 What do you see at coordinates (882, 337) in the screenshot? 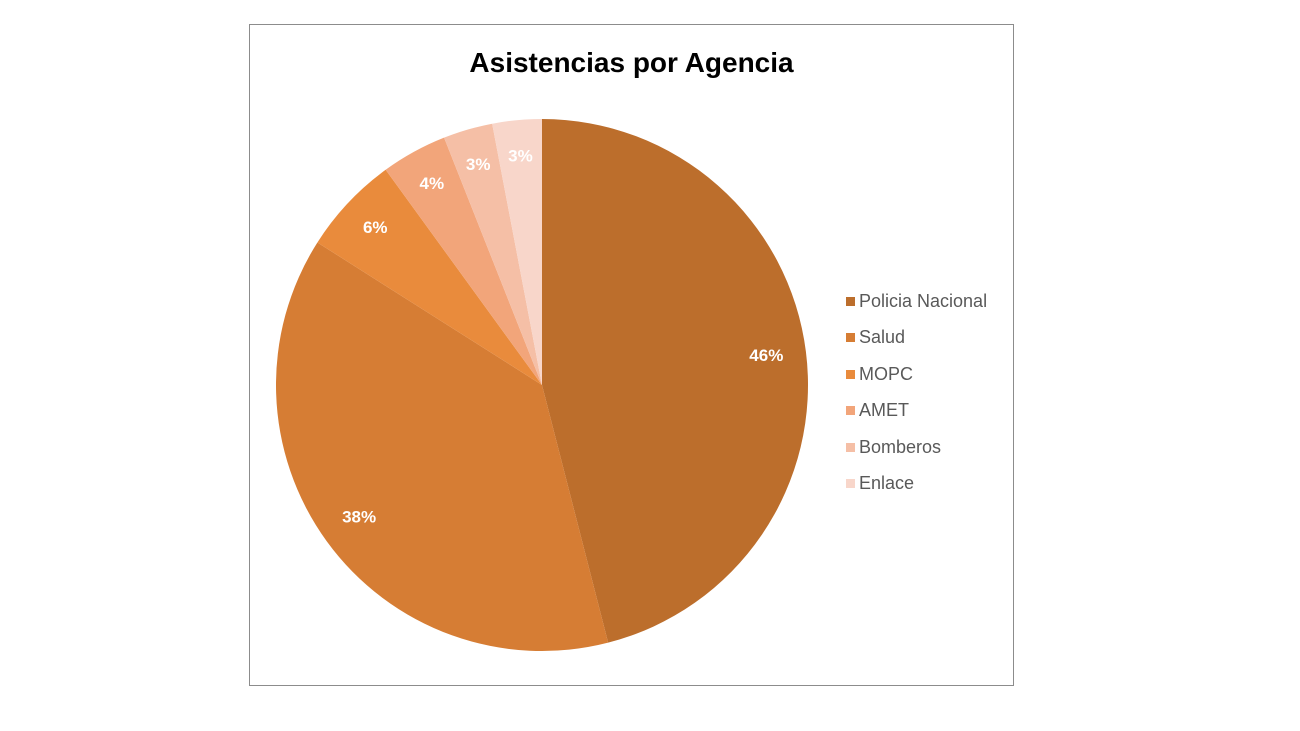
I see `legend-label: Salud` at bounding box center [882, 337].